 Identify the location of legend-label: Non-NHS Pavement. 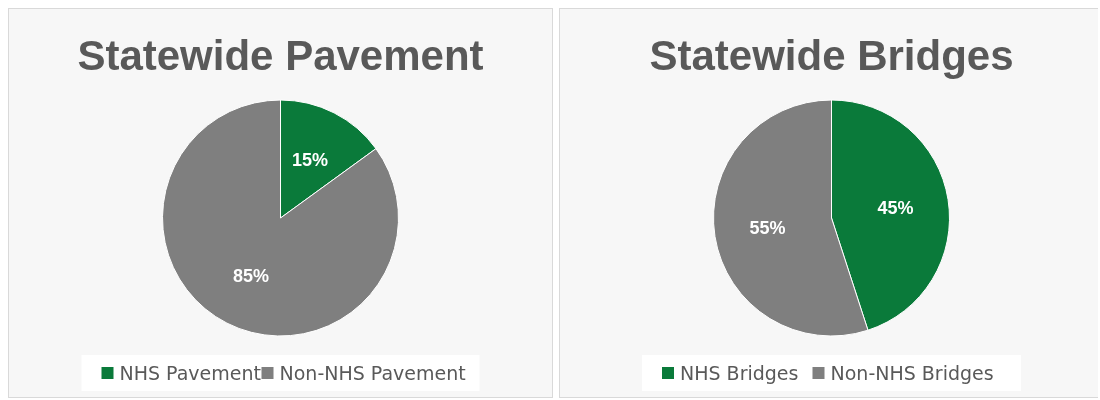
(372, 373).